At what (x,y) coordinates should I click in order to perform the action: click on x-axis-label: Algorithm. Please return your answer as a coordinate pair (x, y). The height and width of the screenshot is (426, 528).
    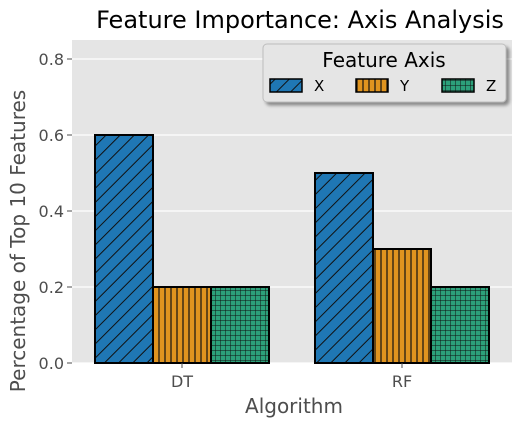
    Looking at the image, I should click on (294, 406).